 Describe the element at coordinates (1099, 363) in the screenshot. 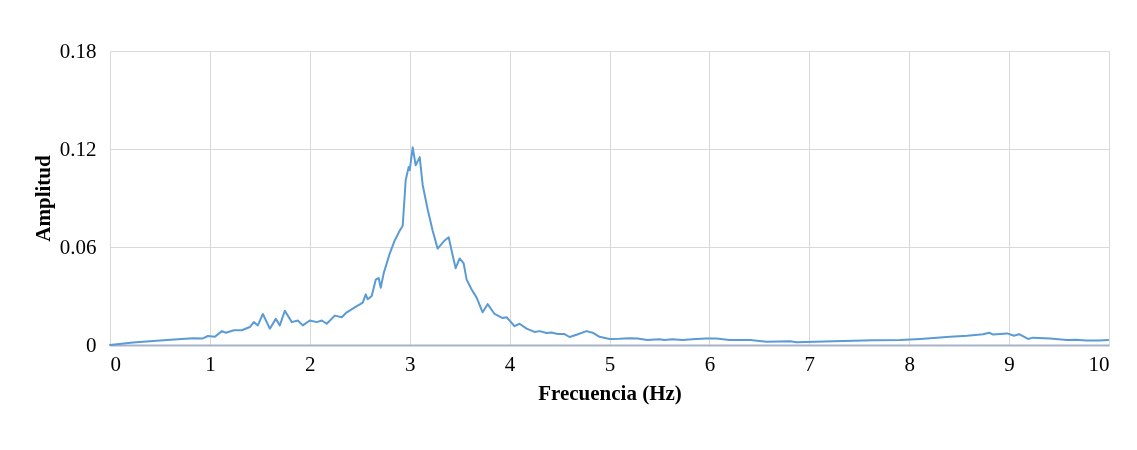

I see `x-tick-label: 10` at that location.